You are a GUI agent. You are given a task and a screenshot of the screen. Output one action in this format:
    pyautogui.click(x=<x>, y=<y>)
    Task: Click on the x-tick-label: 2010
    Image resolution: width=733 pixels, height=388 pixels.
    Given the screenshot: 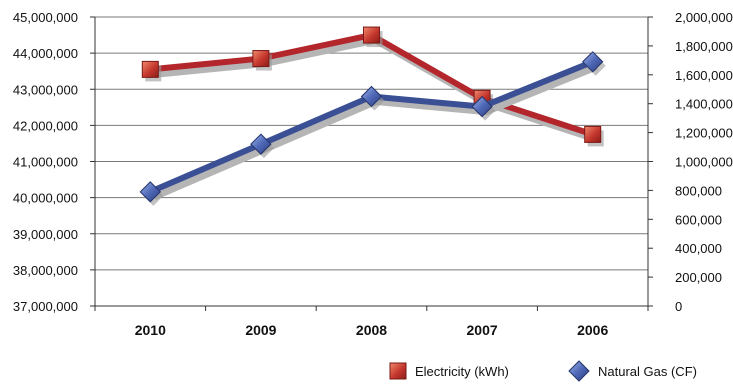 What is the action you would take?
    pyautogui.click(x=150, y=330)
    